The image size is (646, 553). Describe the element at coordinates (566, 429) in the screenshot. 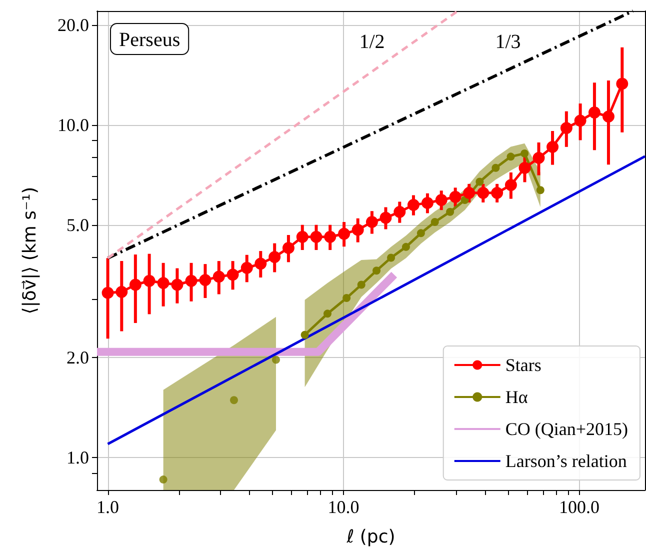

I see `legend-label: CO (Qian+2015)` at that location.